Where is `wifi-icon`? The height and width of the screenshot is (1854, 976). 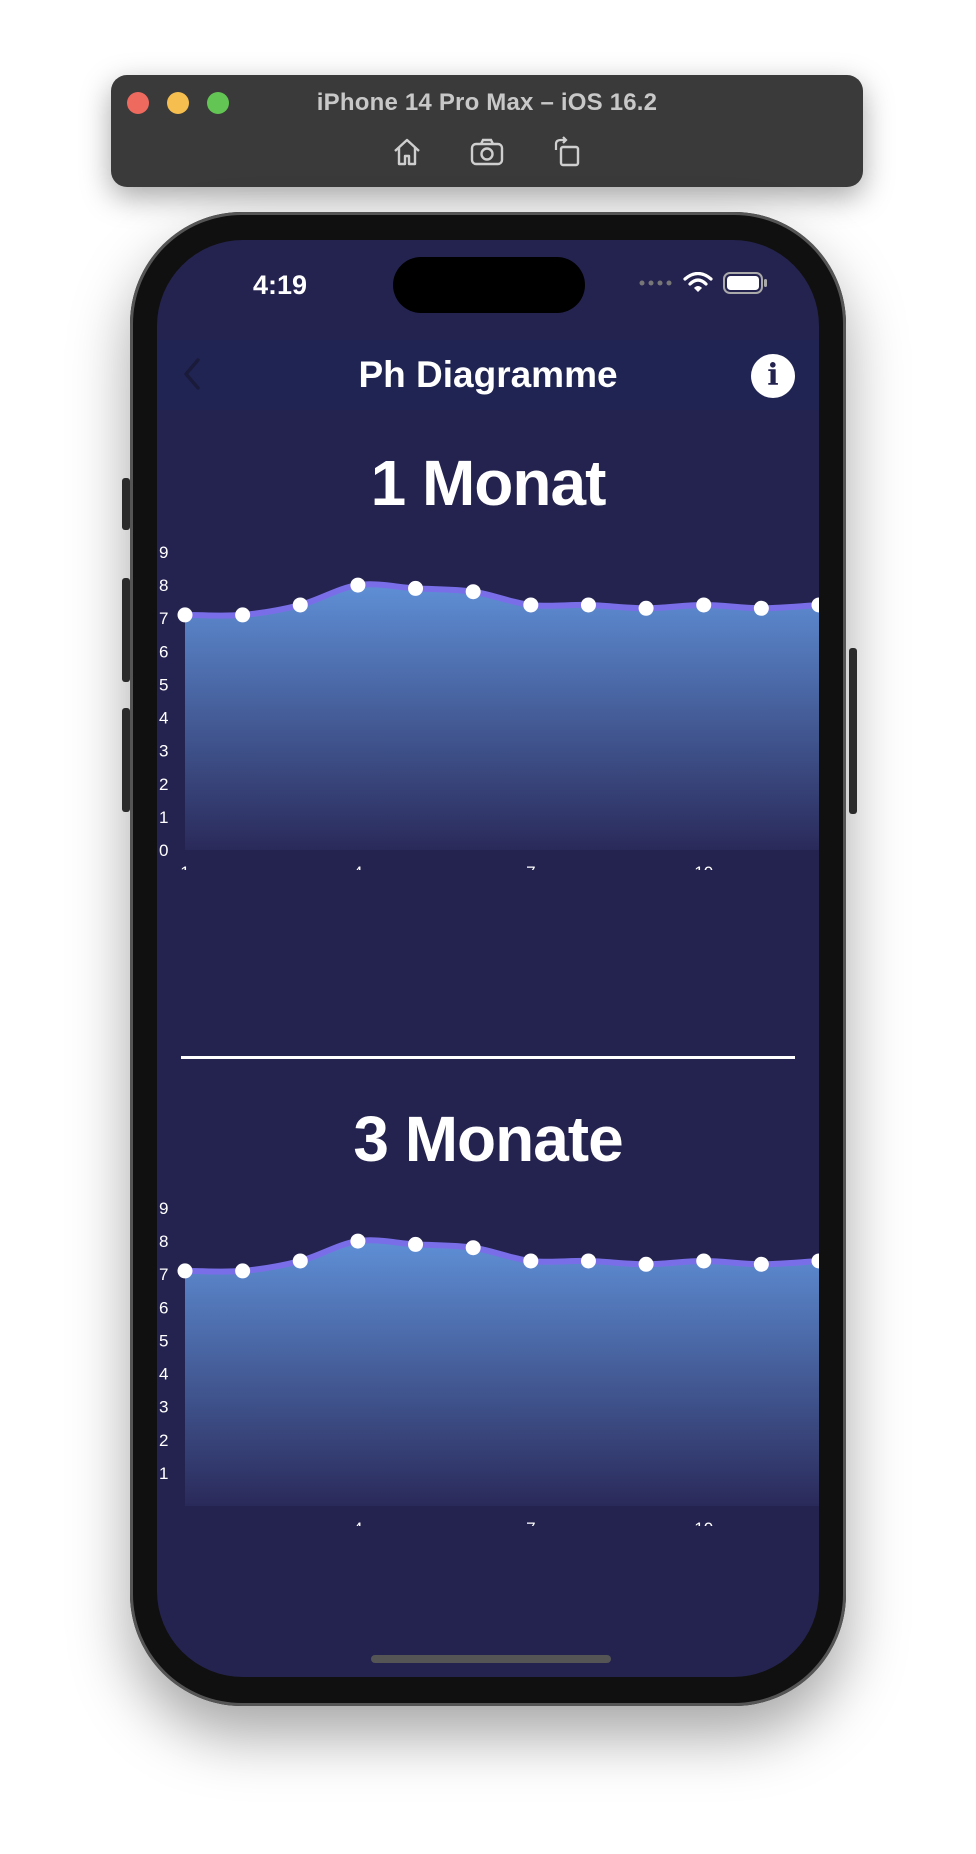 wifi-icon is located at coordinates (698, 282).